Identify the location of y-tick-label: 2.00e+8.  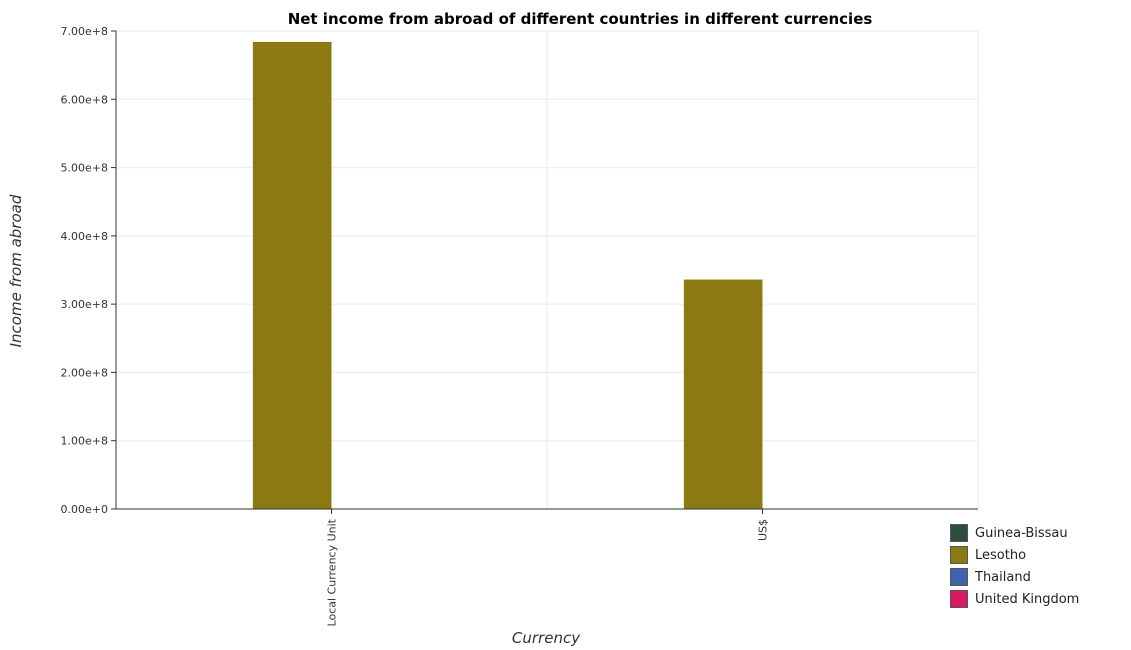
(84, 372).